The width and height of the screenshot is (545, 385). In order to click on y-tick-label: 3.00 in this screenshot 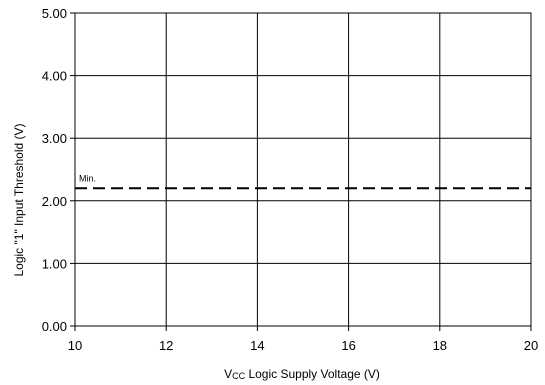, I will do `click(54, 138)`.